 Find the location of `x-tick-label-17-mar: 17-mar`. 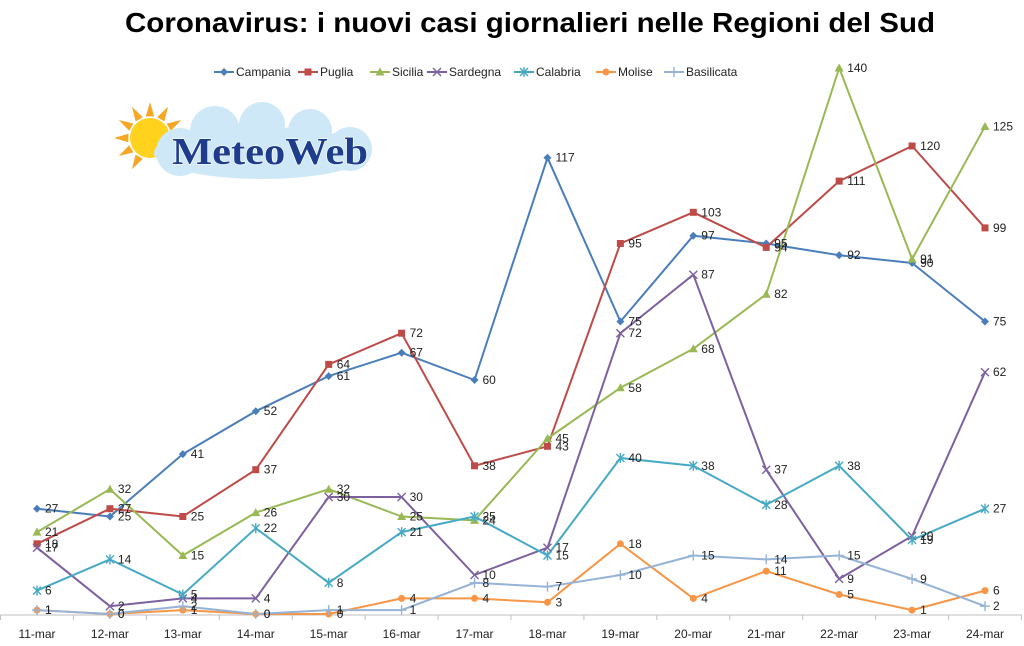

x-tick-label-17-mar: 17-mar is located at coordinates (475, 634).